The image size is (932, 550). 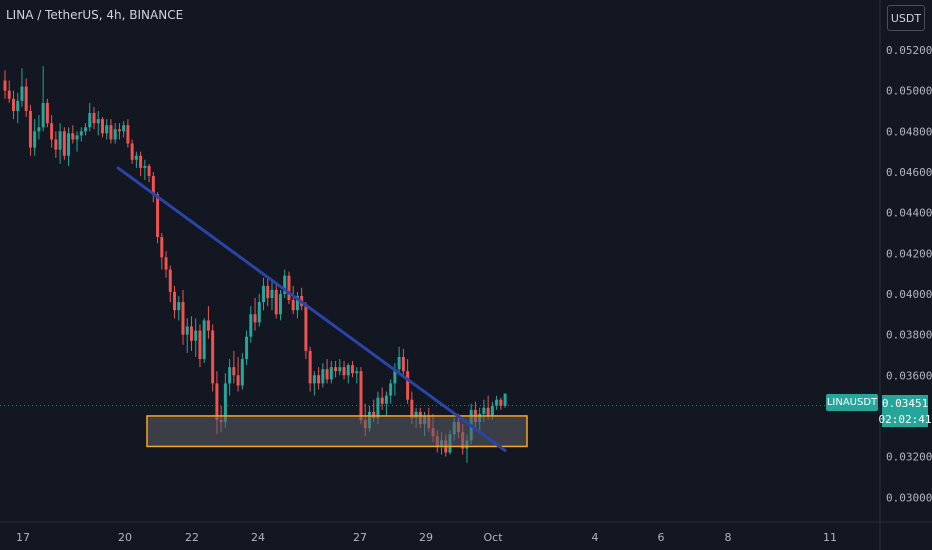 What do you see at coordinates (95, 15) in the screenshot?
I see `symbol-title: LINA / TetherUS, 4h, BINANCE` at bounding box center [95, 15].